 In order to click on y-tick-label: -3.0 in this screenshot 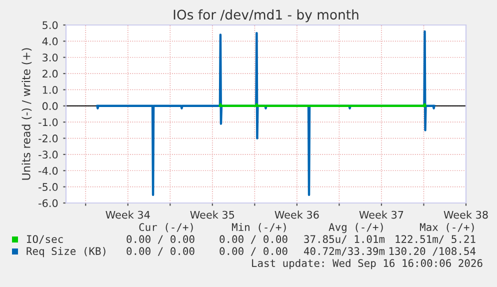, I will do `click(48, 154)`.